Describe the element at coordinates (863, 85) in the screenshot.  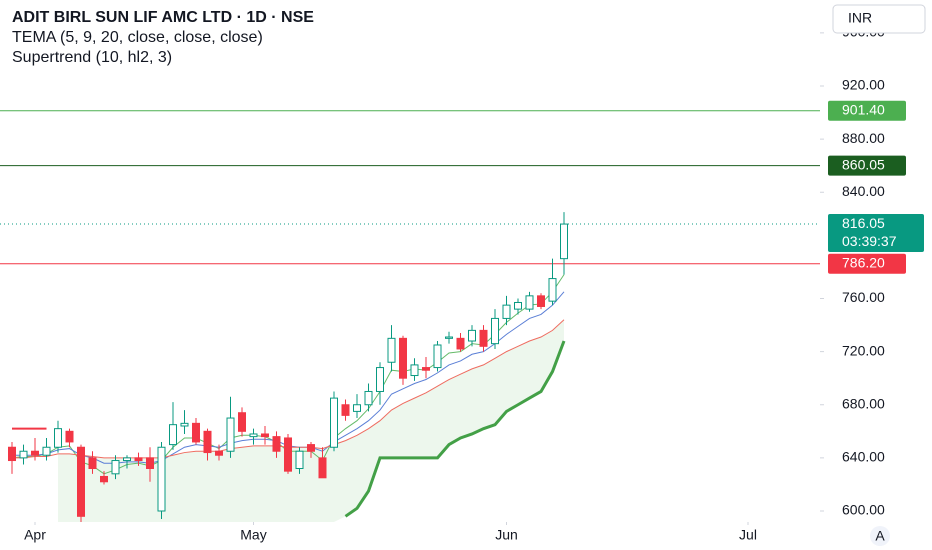
I see `y-tick-label: 920.00` at that location.